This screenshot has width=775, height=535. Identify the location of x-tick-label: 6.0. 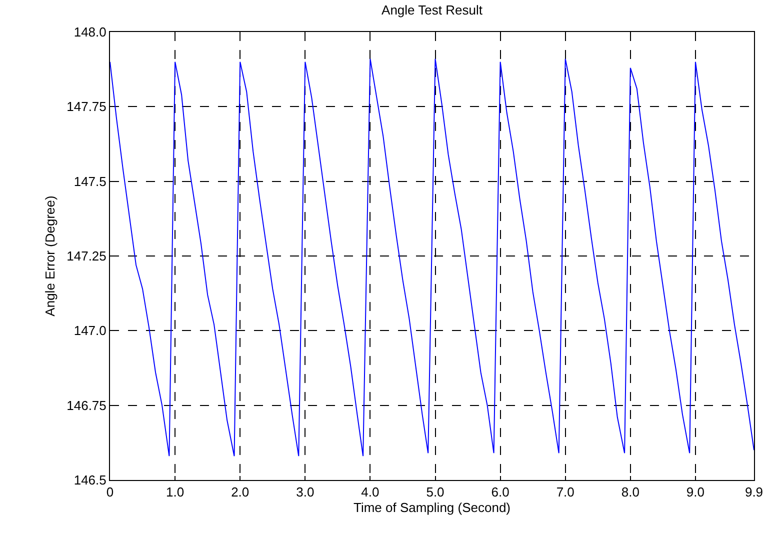
(500, 492).